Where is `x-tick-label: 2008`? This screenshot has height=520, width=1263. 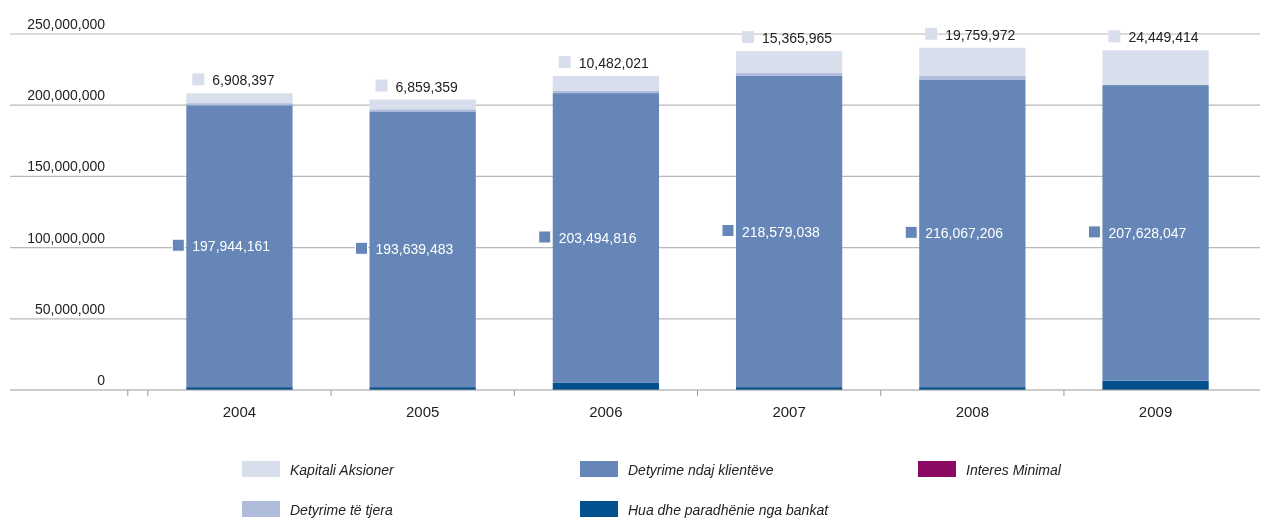
x-tick-label: 2008 is located at coordinates (972, 411).